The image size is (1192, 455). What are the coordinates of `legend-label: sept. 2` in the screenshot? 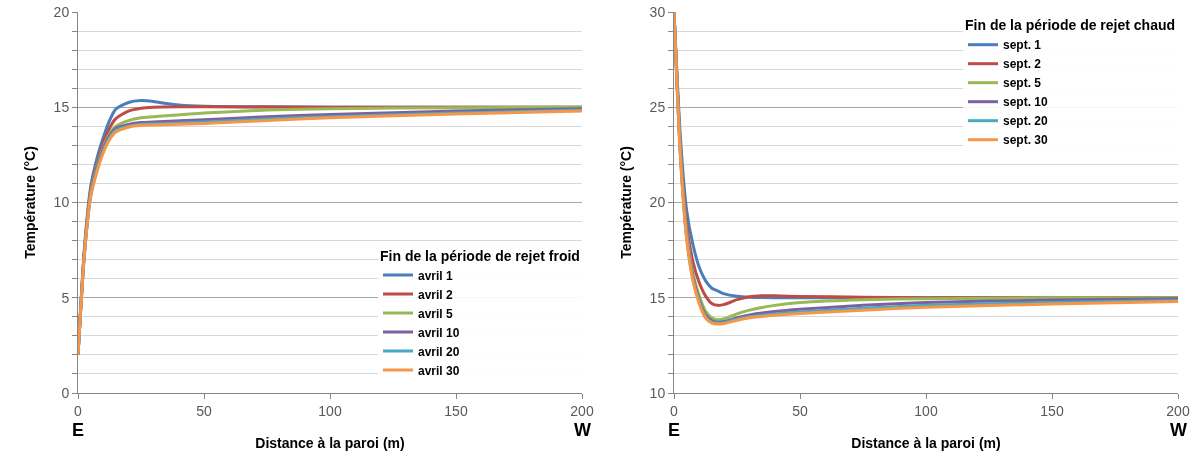 It's located at (1022, 64).